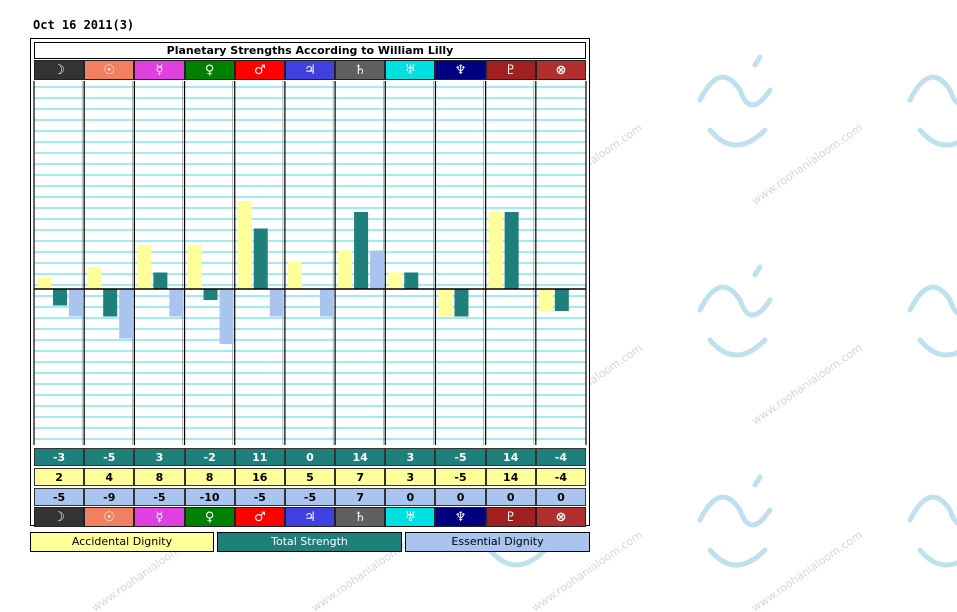  What do you see at coordinates (122, 542) in the screenshot?
I see `legend-accidental-dignity: Accidental Dignity` at bounding box center [122, 542].